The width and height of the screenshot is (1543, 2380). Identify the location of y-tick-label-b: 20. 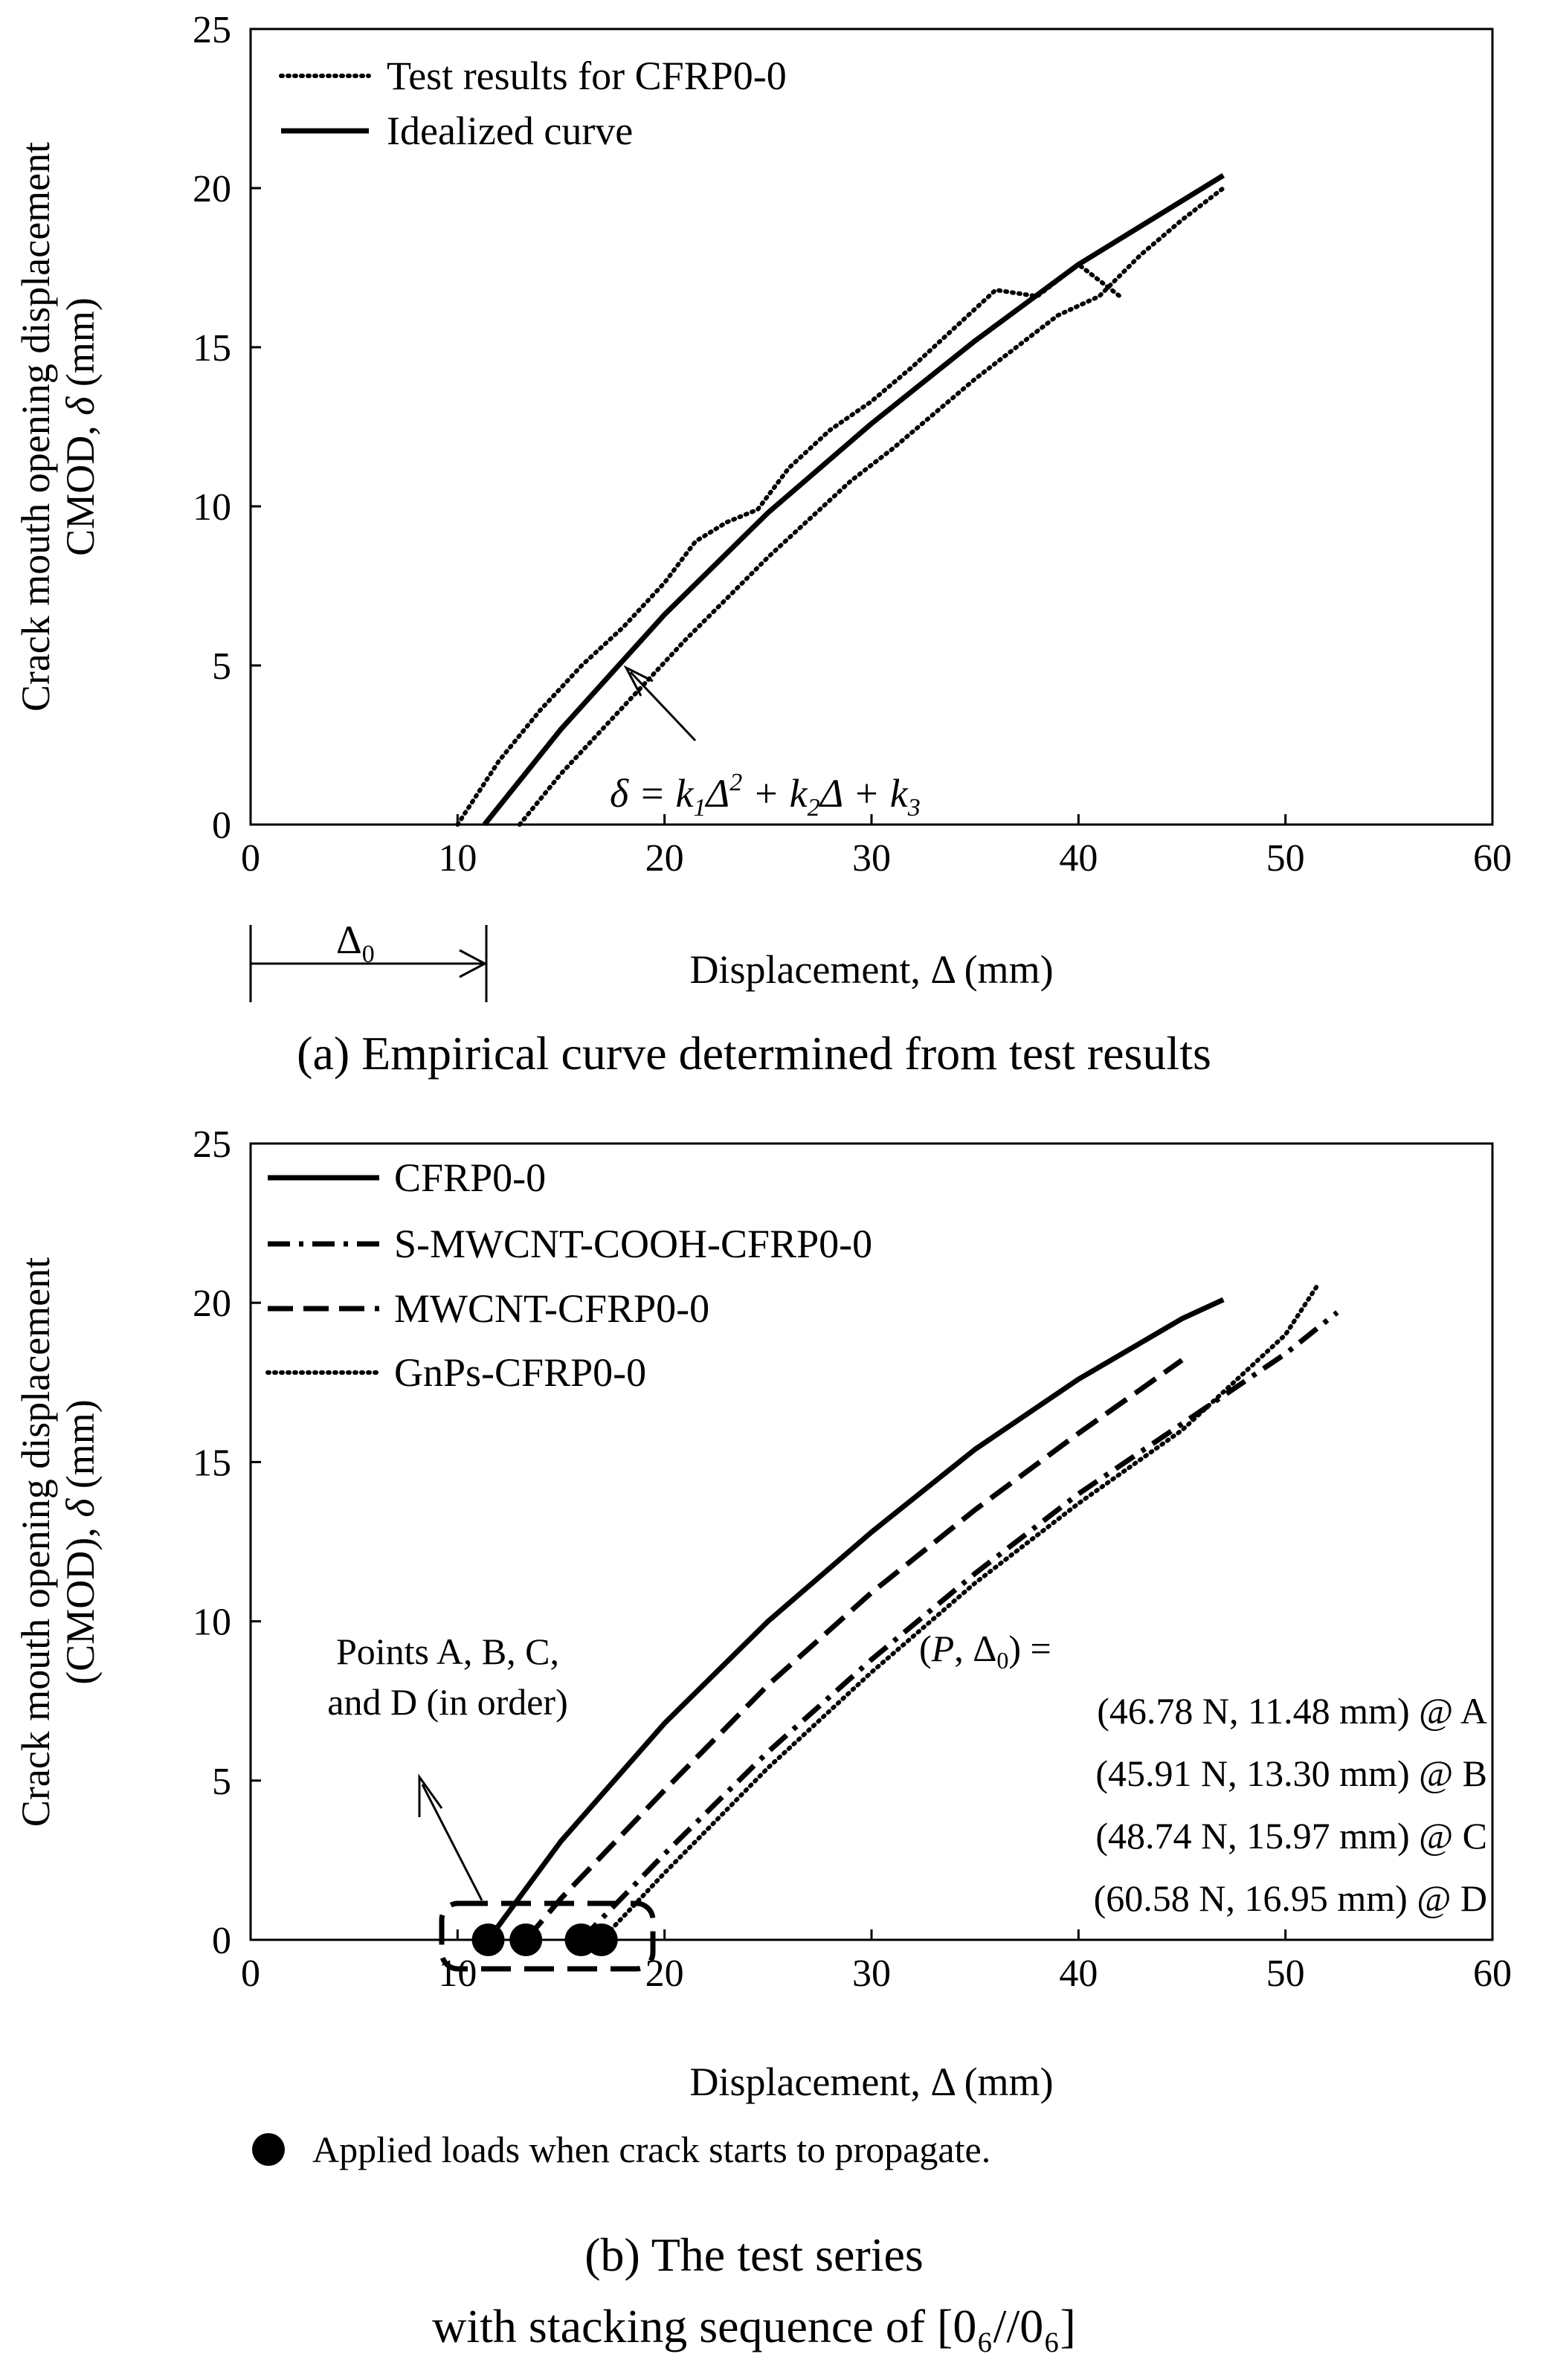
(212, 1304).